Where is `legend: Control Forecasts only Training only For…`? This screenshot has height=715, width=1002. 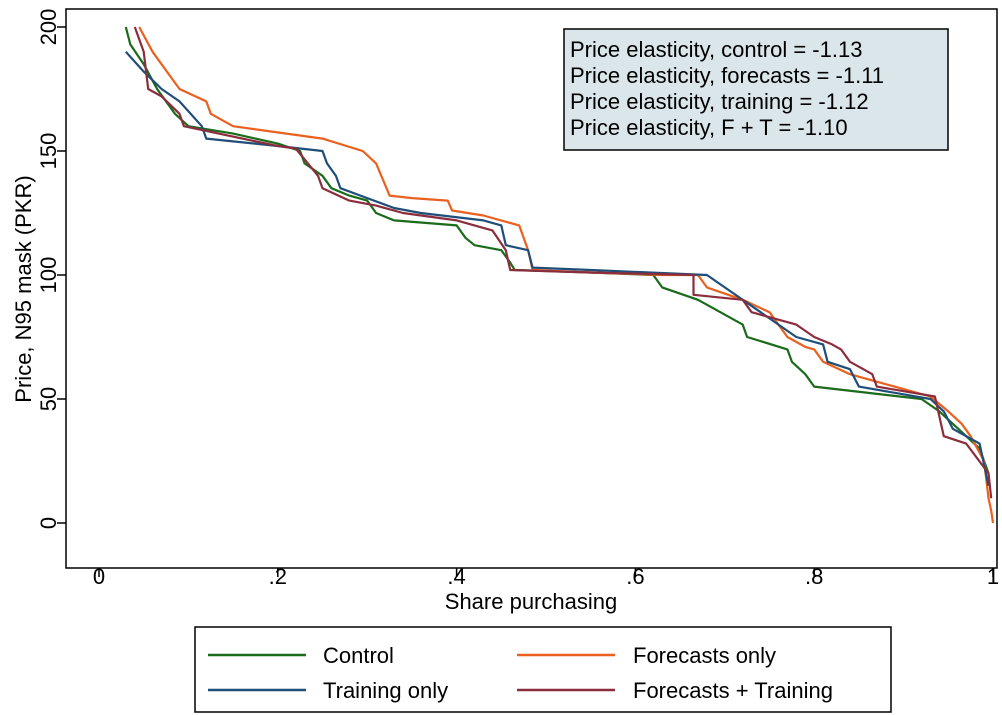 legend: Control Forecasts only Training only For… is located at coordinates (543, 669).